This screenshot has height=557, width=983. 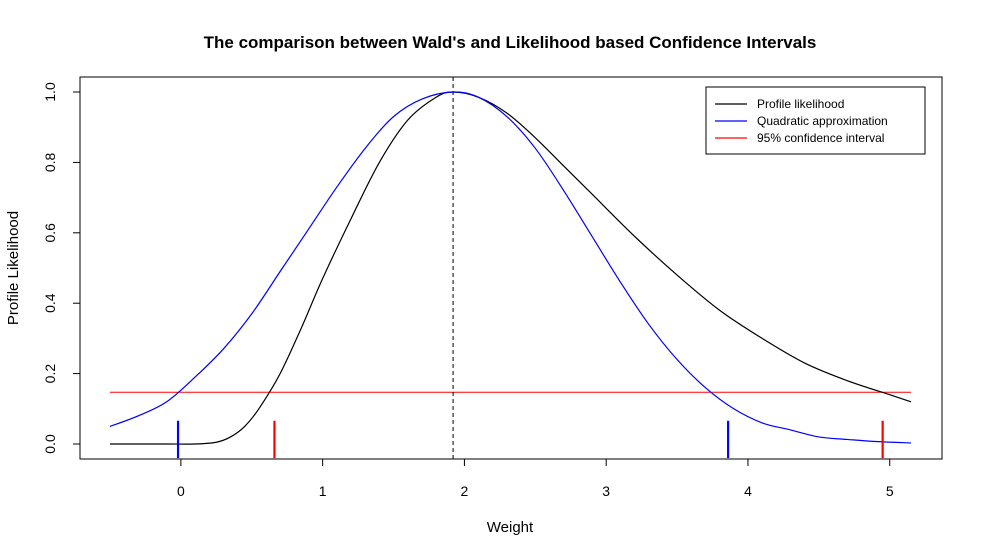 What do you see at coordinates (606, 491) in the screenshot?
I see `x-tick-label: 3` at bounding box center [606, 491].